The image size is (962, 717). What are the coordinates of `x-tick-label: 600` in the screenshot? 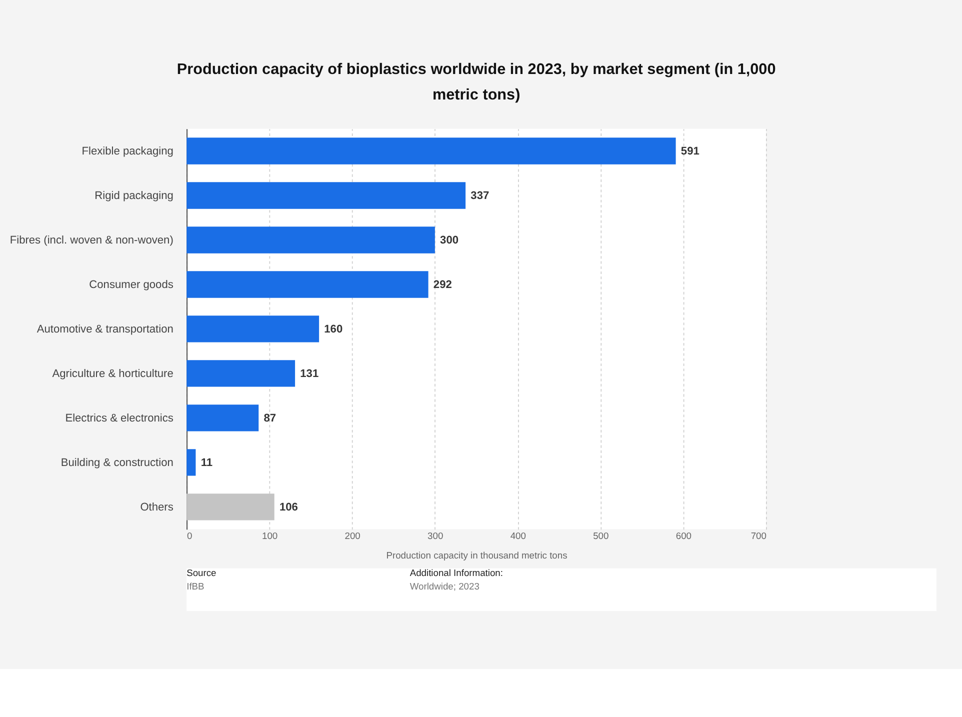 It's located at (684, 536).